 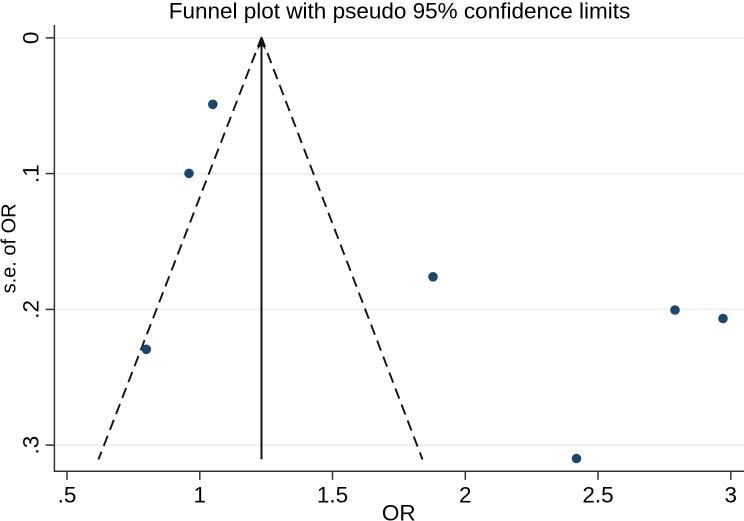 What do you see at coordinates (332, 494) in the screenshot?
I see `svg-text: 1.5` at bounding box center [332, 494].